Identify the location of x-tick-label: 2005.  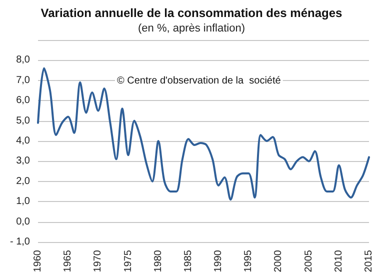
(308, 261).